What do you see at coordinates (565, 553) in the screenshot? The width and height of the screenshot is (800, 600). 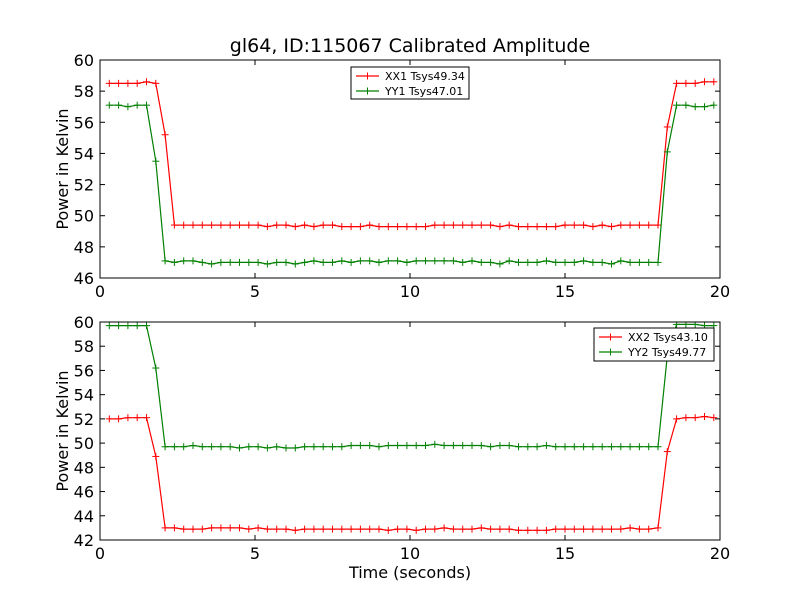 I see `x-tick-label: 15` at bounding box center [565, 553].